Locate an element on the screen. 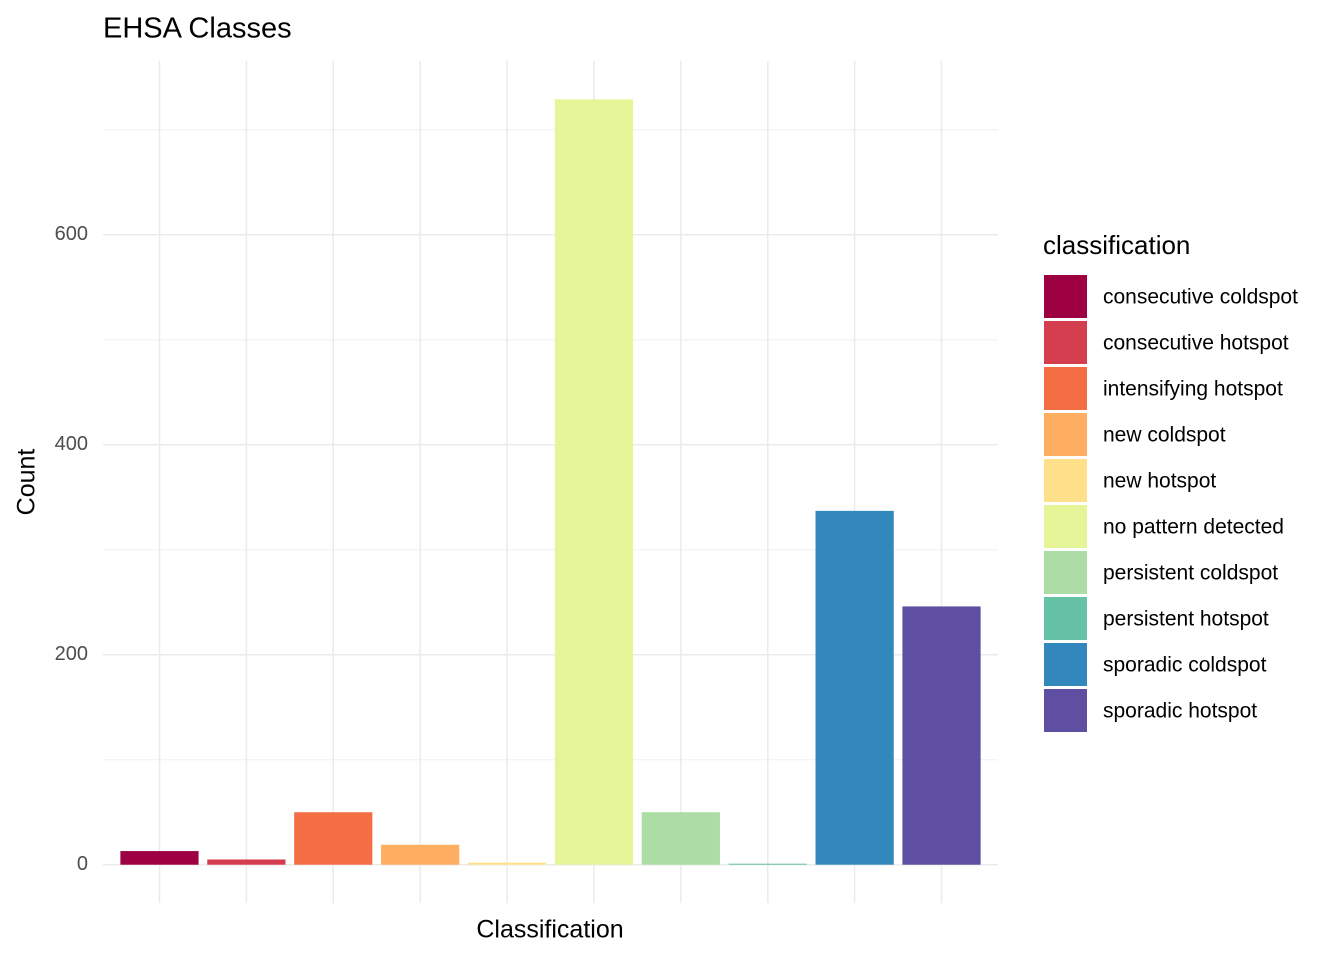 This screenshot has height=960, width=1344. legend-label: new hotspot is located at coordinates (1159, 481).